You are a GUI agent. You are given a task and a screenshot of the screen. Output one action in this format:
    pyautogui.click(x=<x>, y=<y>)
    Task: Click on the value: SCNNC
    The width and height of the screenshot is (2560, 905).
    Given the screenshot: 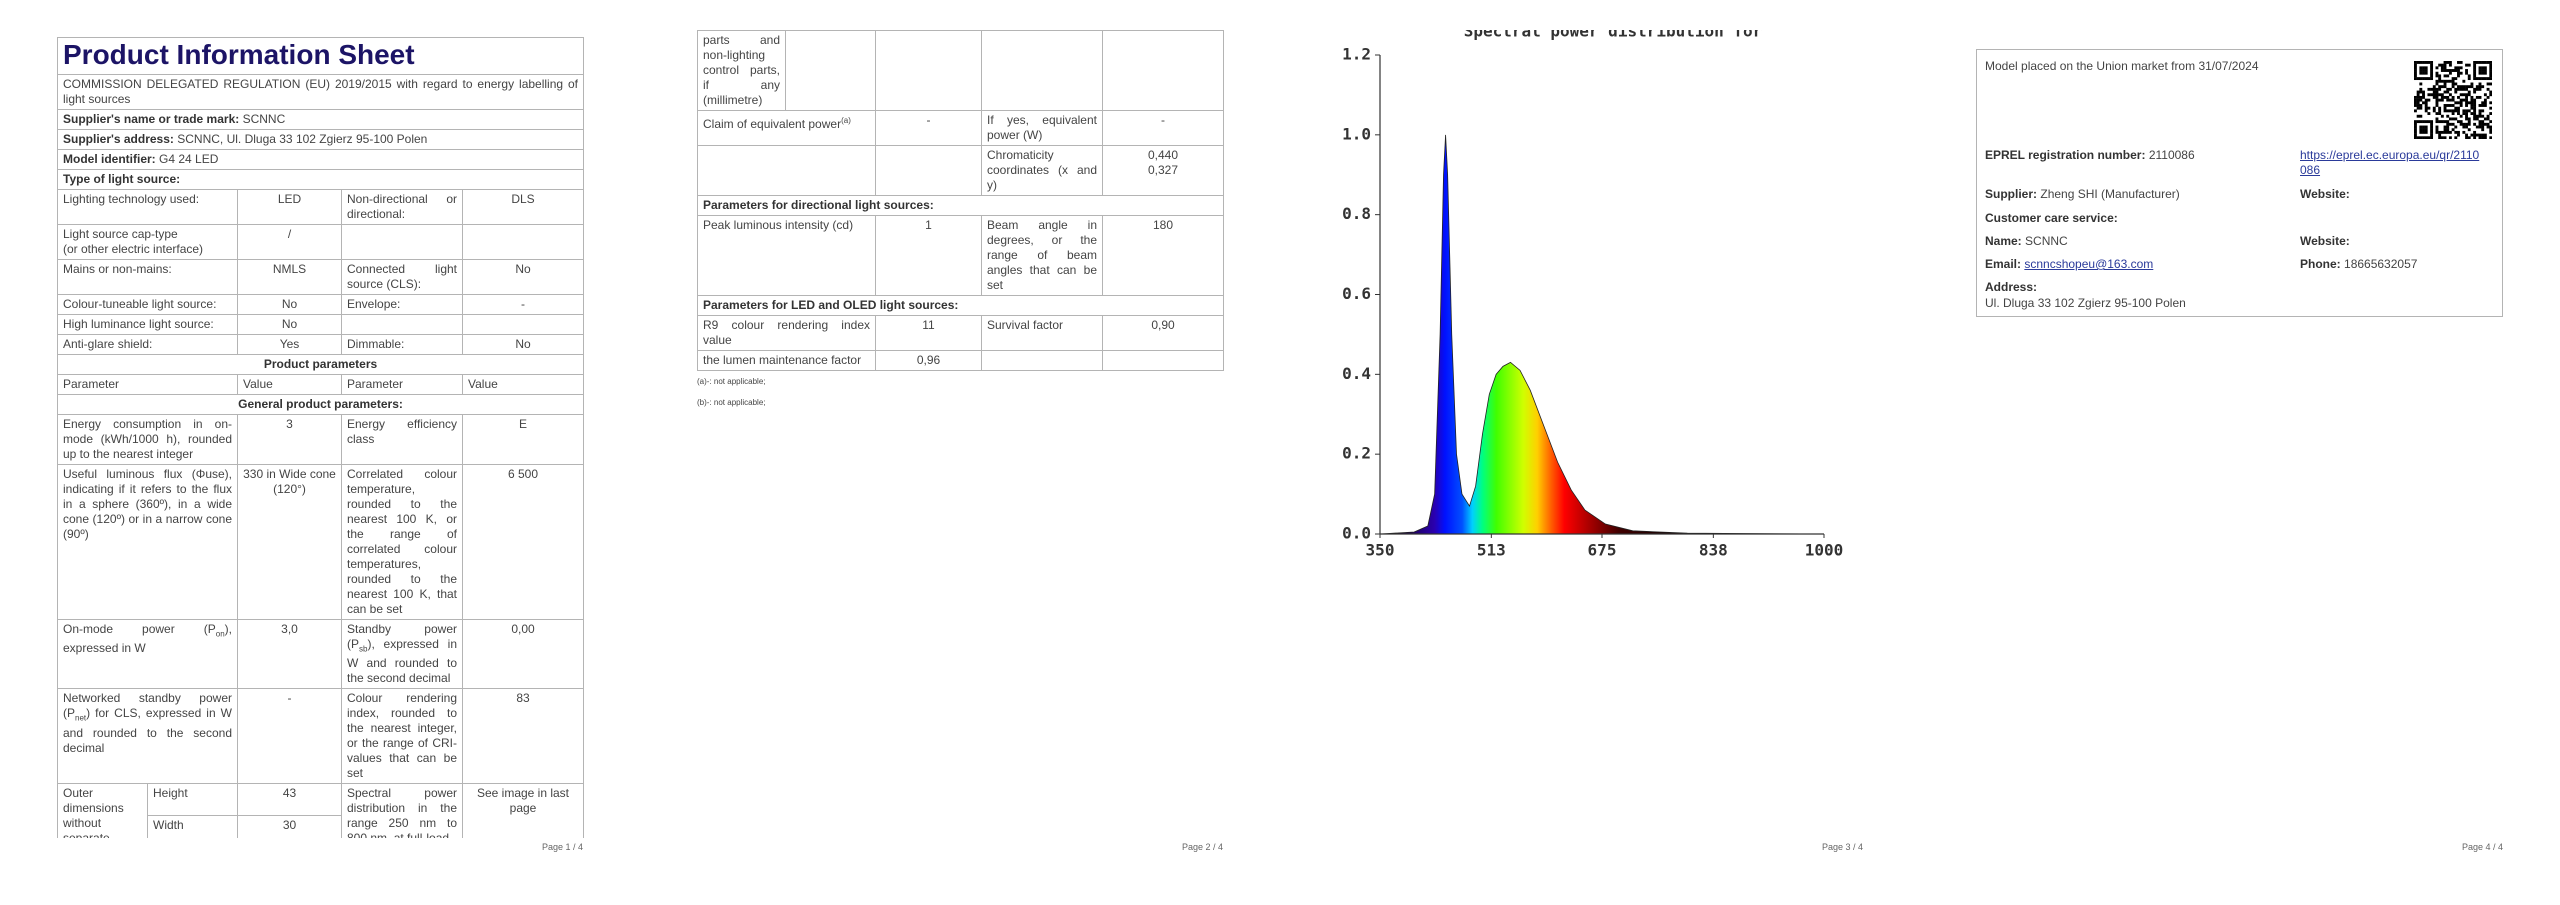 What is the action you would take?
    pyautogui.click(x=264, y=119)
    